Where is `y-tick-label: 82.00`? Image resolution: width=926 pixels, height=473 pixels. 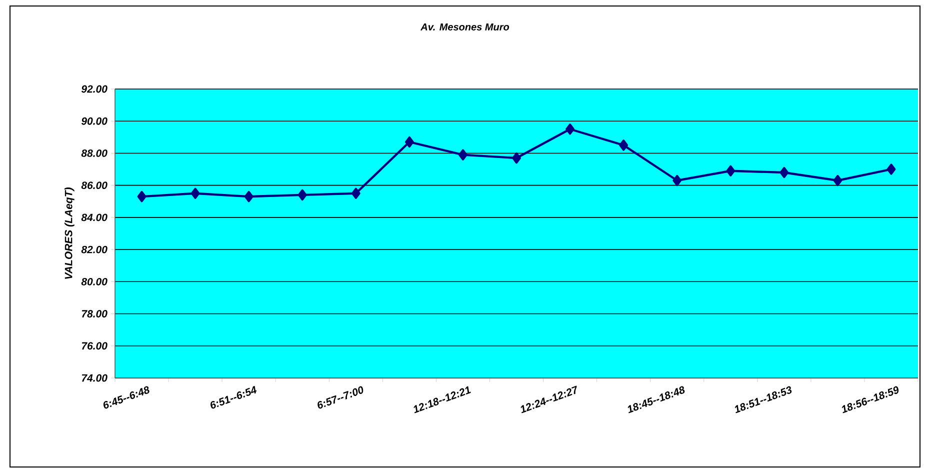 y-tick-label: 82.00 is located at coordinates (94, 250).